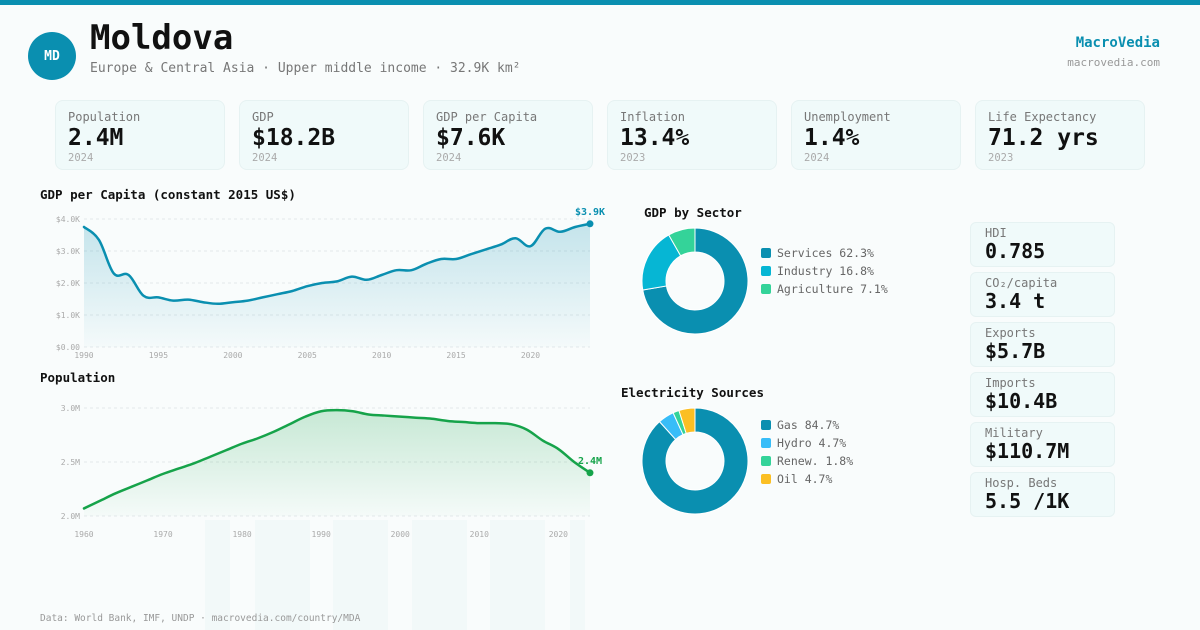 This screenshot has height=630, width=1200. I want to click on x-tick-label: 1980, so click(241, 534).